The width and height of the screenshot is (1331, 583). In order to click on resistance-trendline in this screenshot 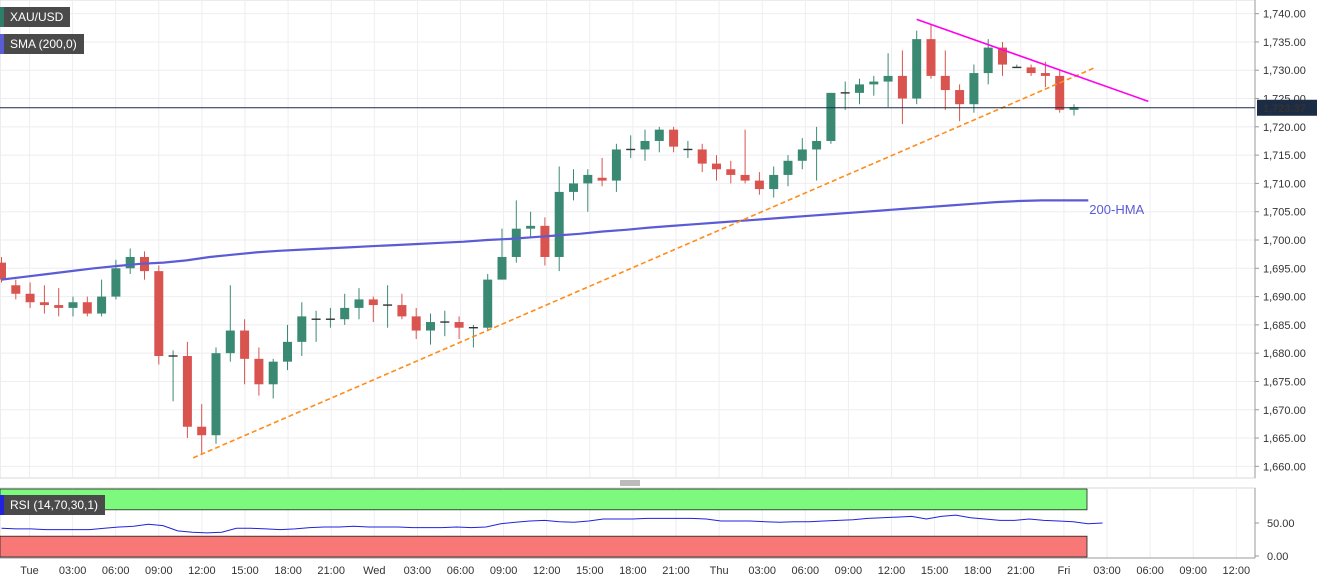, I will do `click(1032, 60)`.